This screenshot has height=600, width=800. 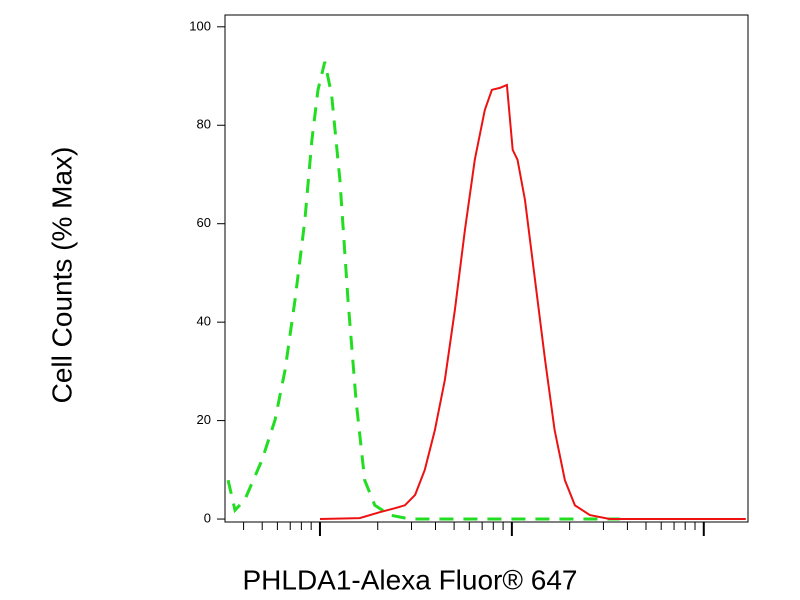 What do you see at coordinates (200, 25) in the screenshot?
I see `y-tick-label: 100` at bounding box center [200, 25].